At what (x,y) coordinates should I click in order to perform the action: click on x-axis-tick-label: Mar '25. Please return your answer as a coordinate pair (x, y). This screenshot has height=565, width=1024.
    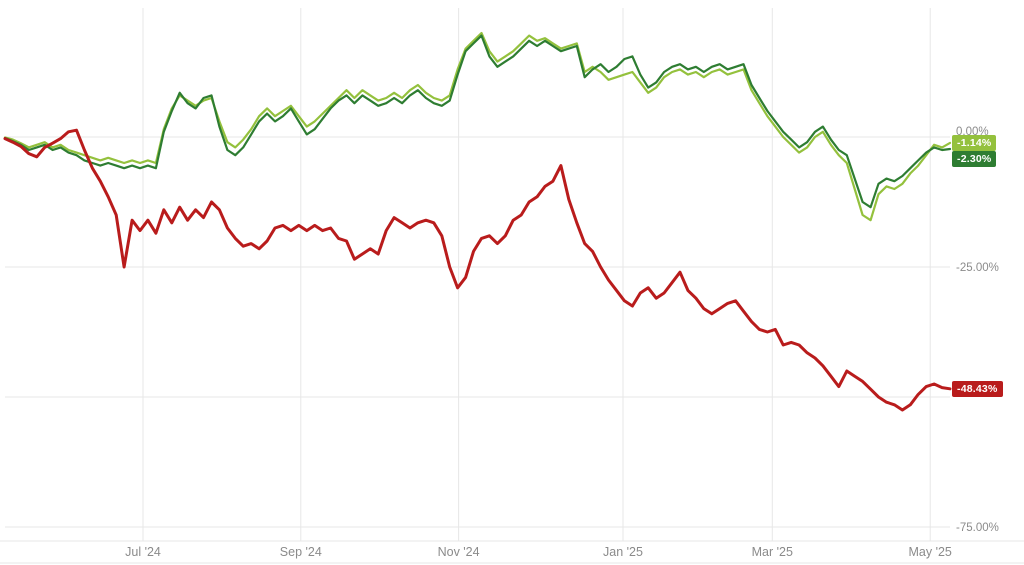
    Looking at the image, I should click on (772, 552).